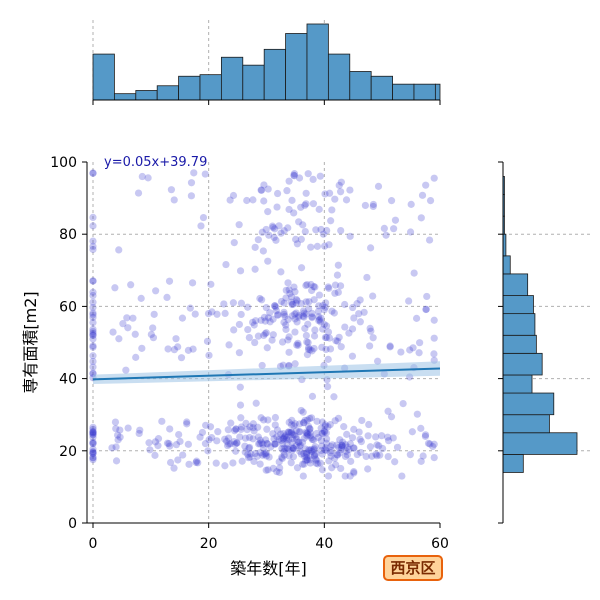  What do you see at coordinates (68, 380) in the screenshot?
I see `y-tick-label: 40` at bounding box center [68, 380].